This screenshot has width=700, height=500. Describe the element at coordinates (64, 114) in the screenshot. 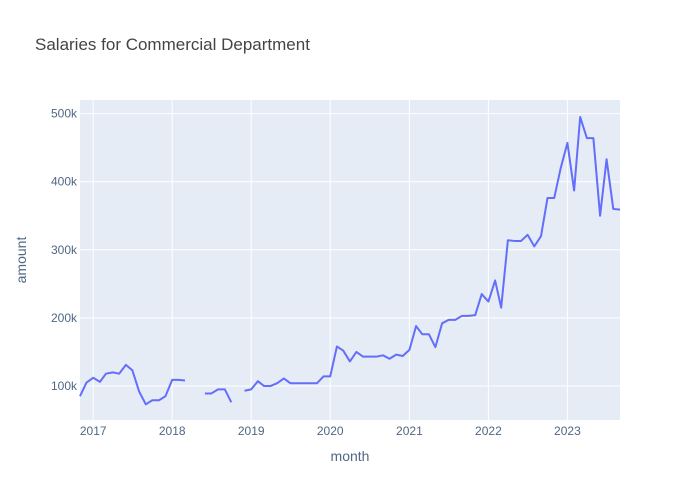

I see `y-tick-label: 500k` at that location.